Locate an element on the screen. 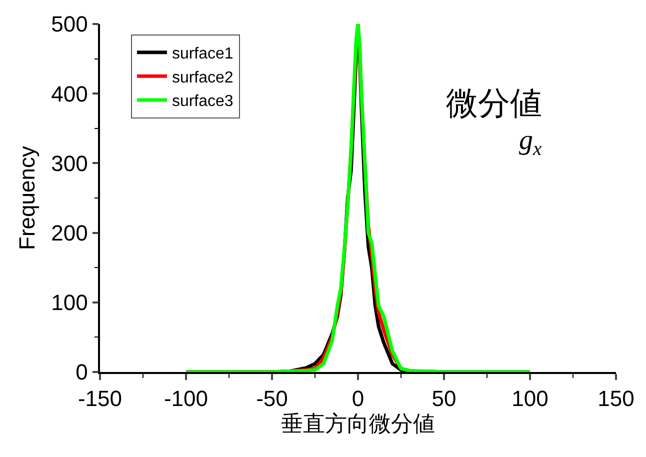  legend-label: surface1 is located at coordinates (203, 54).